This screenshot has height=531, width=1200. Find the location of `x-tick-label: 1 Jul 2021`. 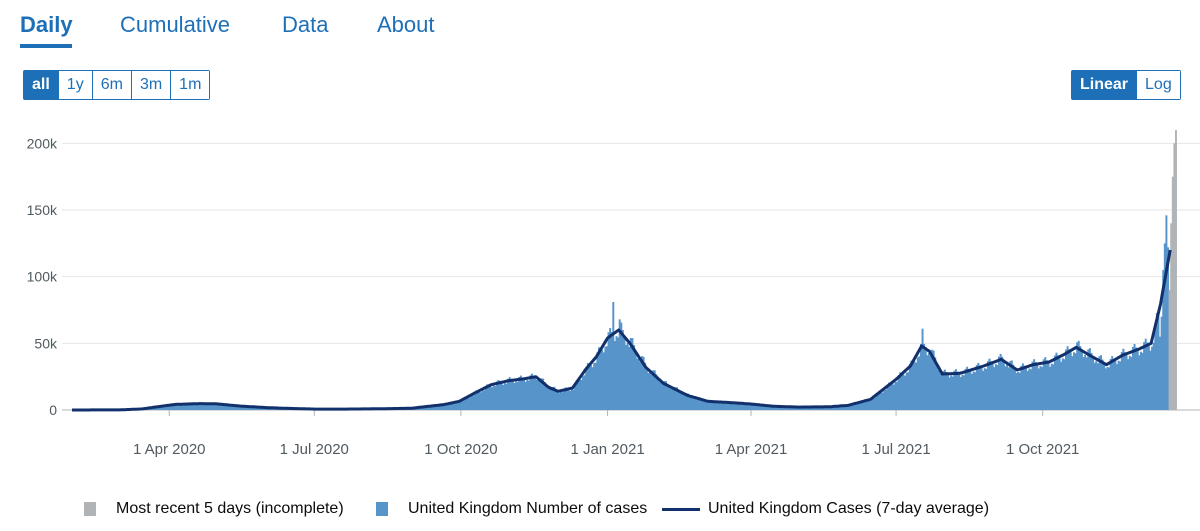

x-tick-label: 1 Jul 2021 is located at coordinates (895, 449).